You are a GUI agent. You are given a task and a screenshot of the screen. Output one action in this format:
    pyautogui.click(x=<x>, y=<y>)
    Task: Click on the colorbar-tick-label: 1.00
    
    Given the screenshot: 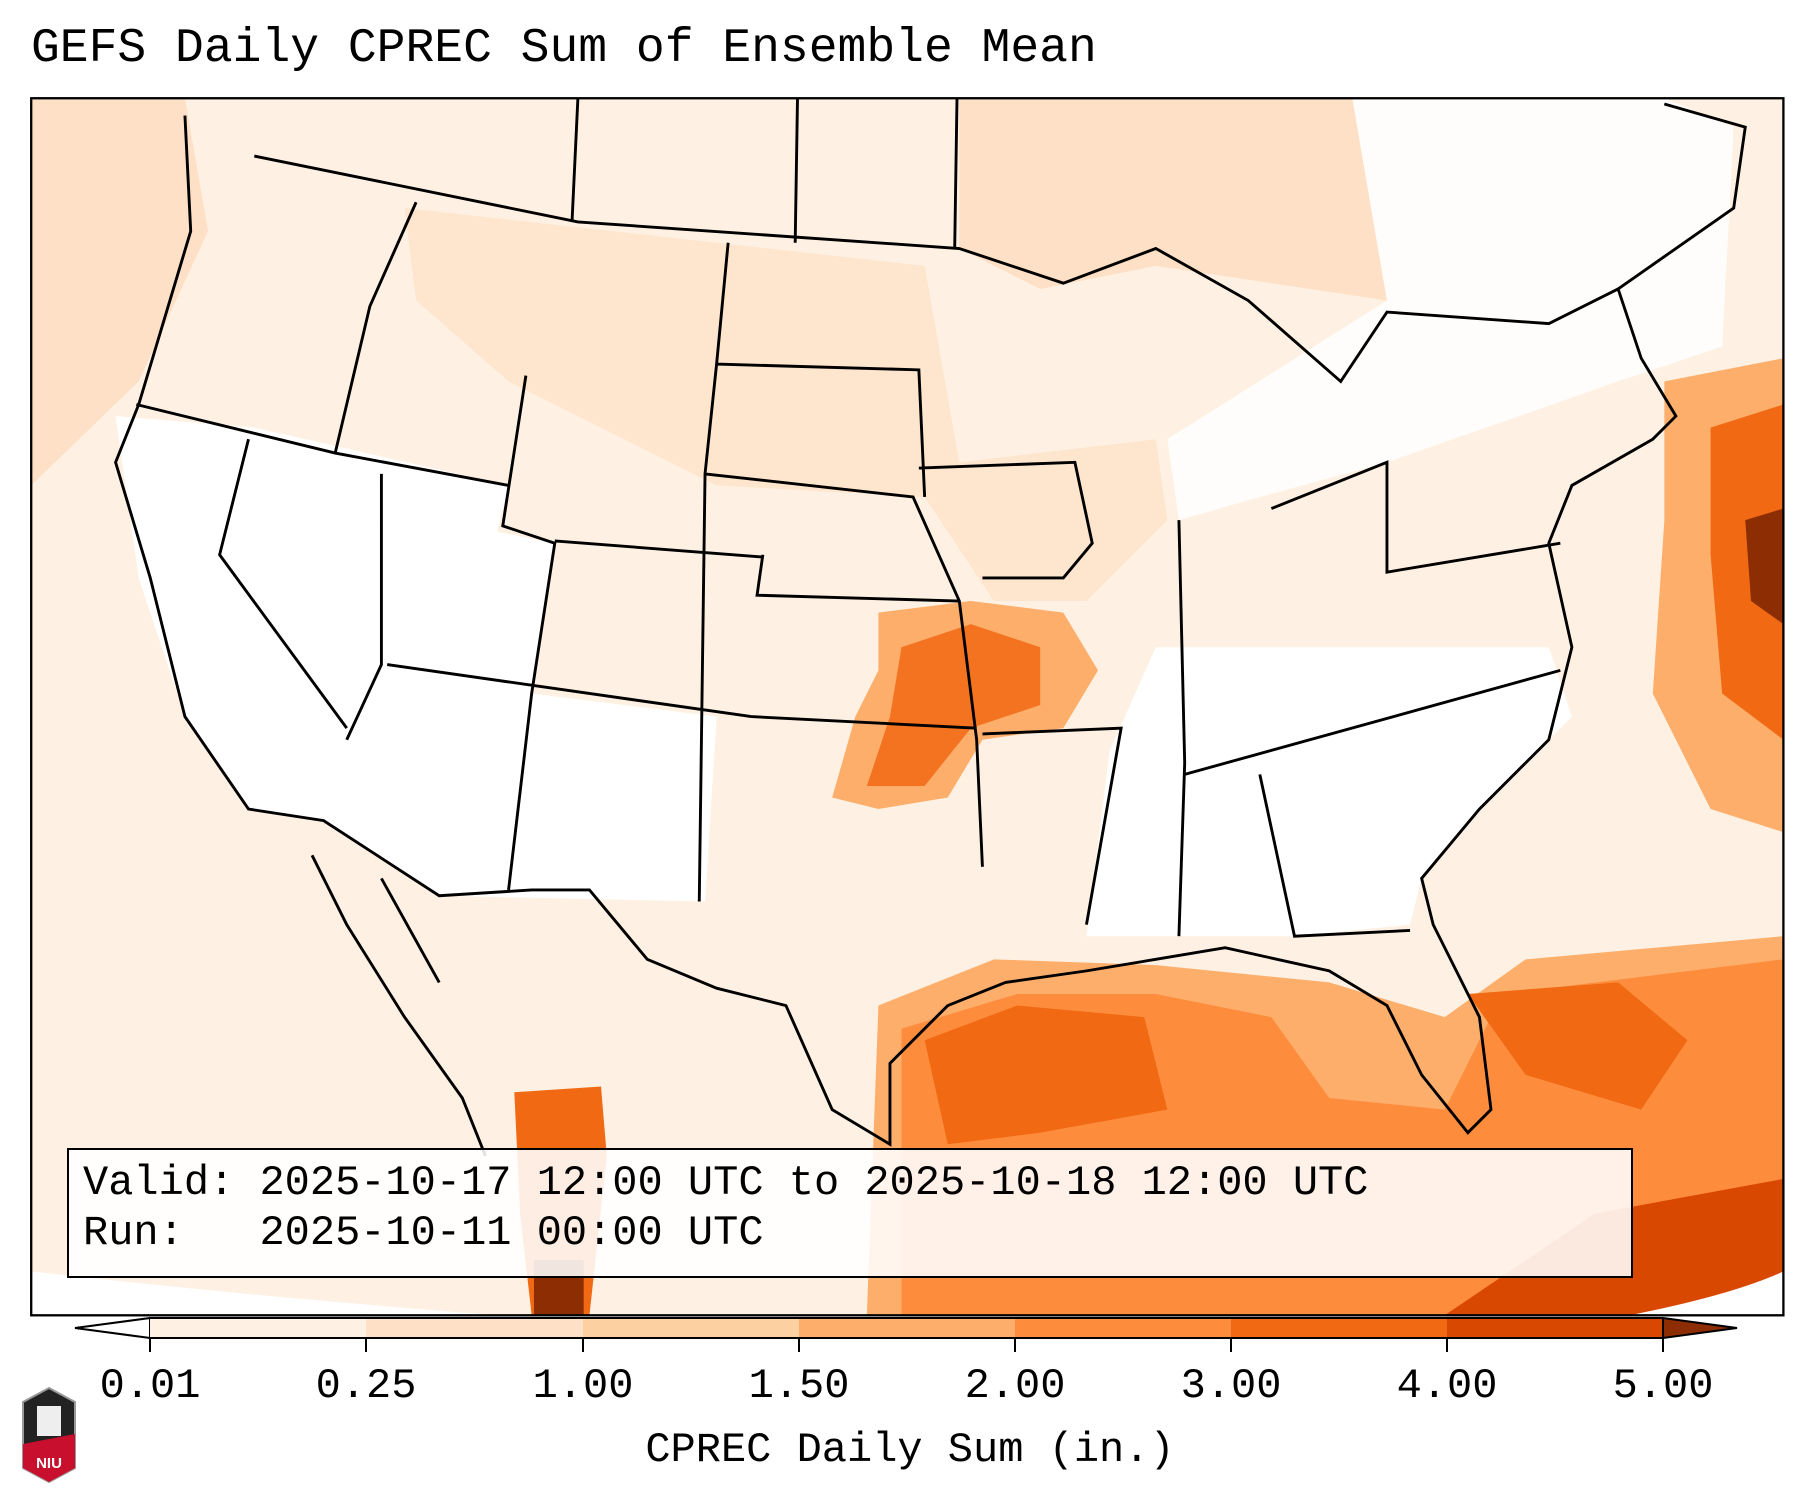 What is the action you would take?
    pyautogui.click(x=583, y=1386)
    